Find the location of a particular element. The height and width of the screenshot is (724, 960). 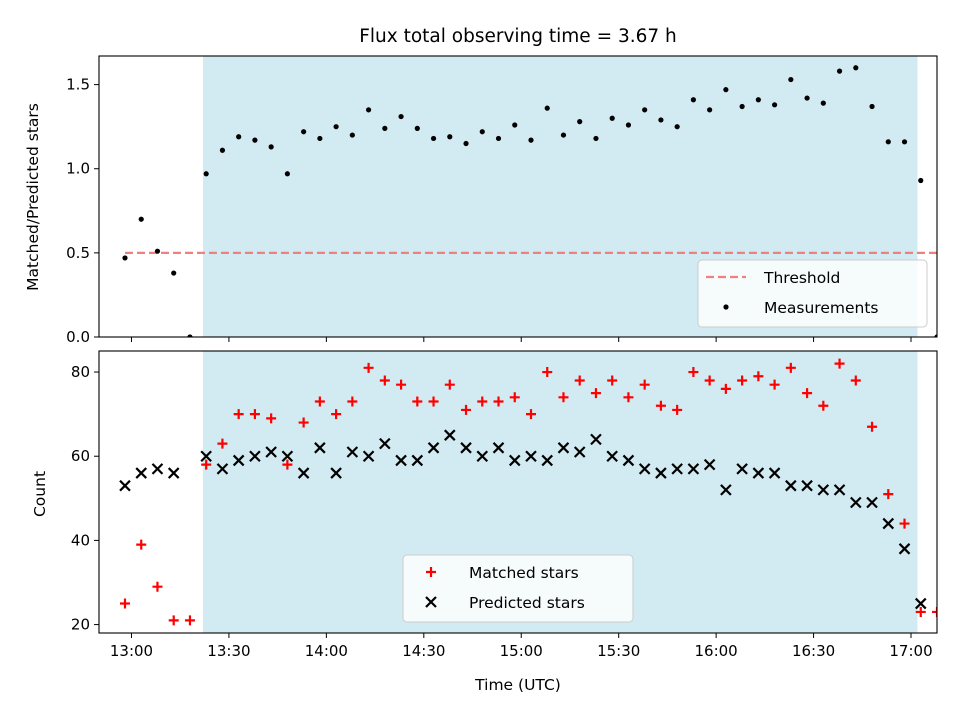

legend-predicted-stars-label: Predicted stars is located at coordinates (527, 603).